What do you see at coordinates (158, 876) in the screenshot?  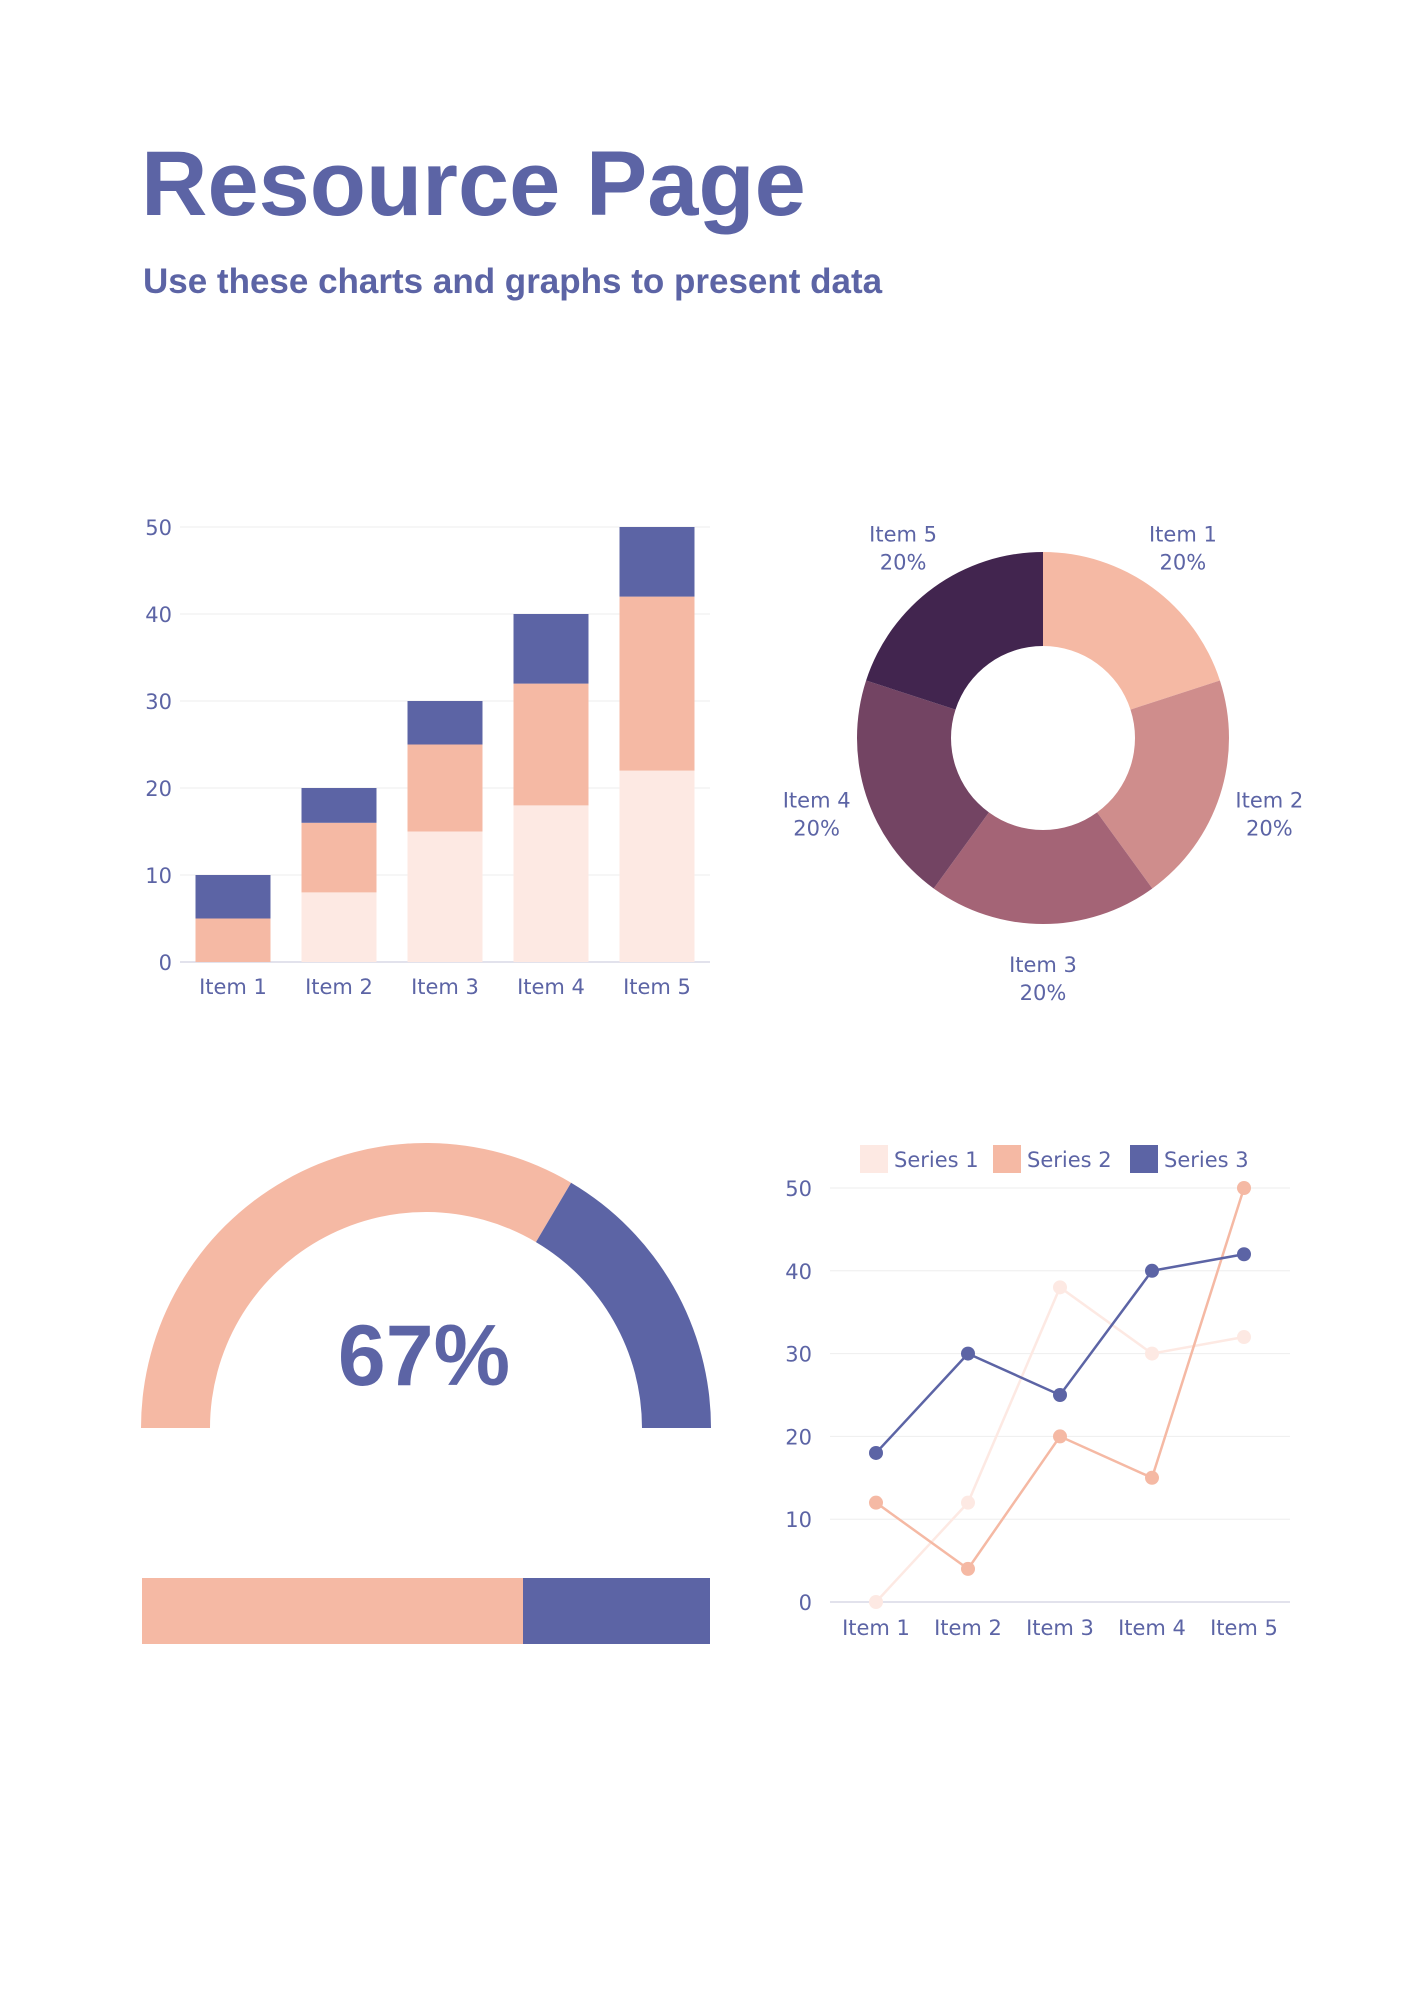 I see `bar-y-tick-label: 10` at bounding box center [158, 876].